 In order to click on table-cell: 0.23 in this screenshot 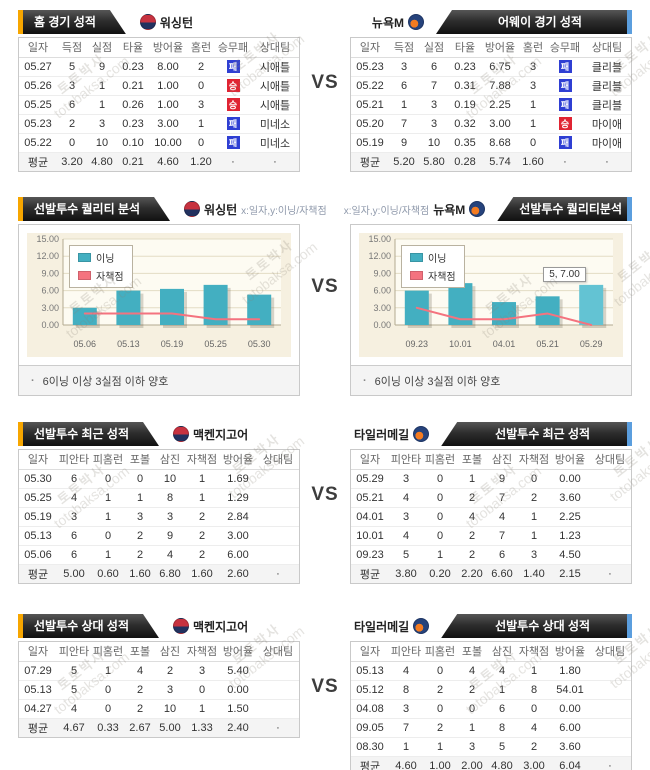, I will do `click(133, 124)`.